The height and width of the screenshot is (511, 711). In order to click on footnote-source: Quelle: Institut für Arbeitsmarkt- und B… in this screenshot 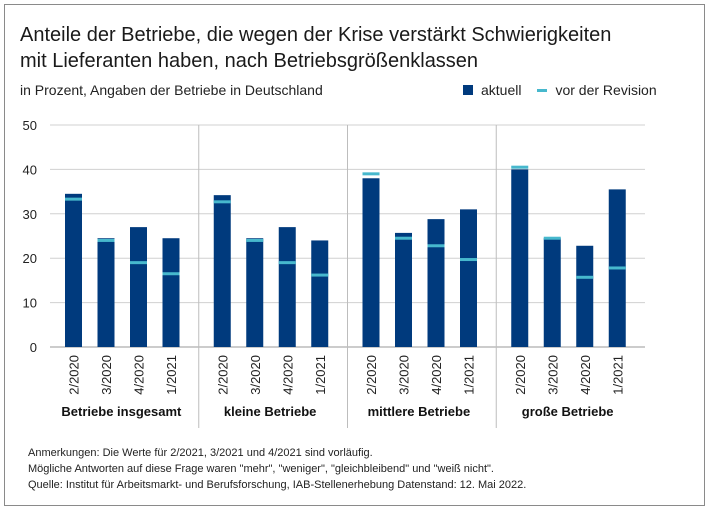, I will do `click(277, 485)`.